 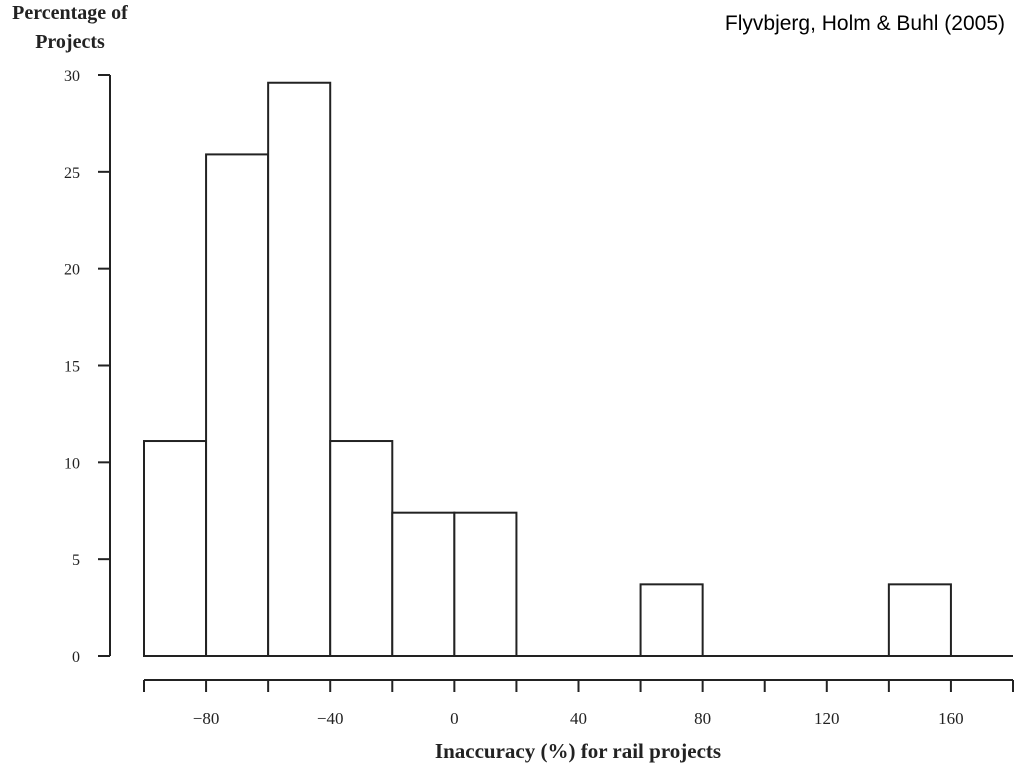 What do you see at coordinates (76, 657) in the screenshot?
I see `y-tick-label: 0` at bounding box center [76, 657].